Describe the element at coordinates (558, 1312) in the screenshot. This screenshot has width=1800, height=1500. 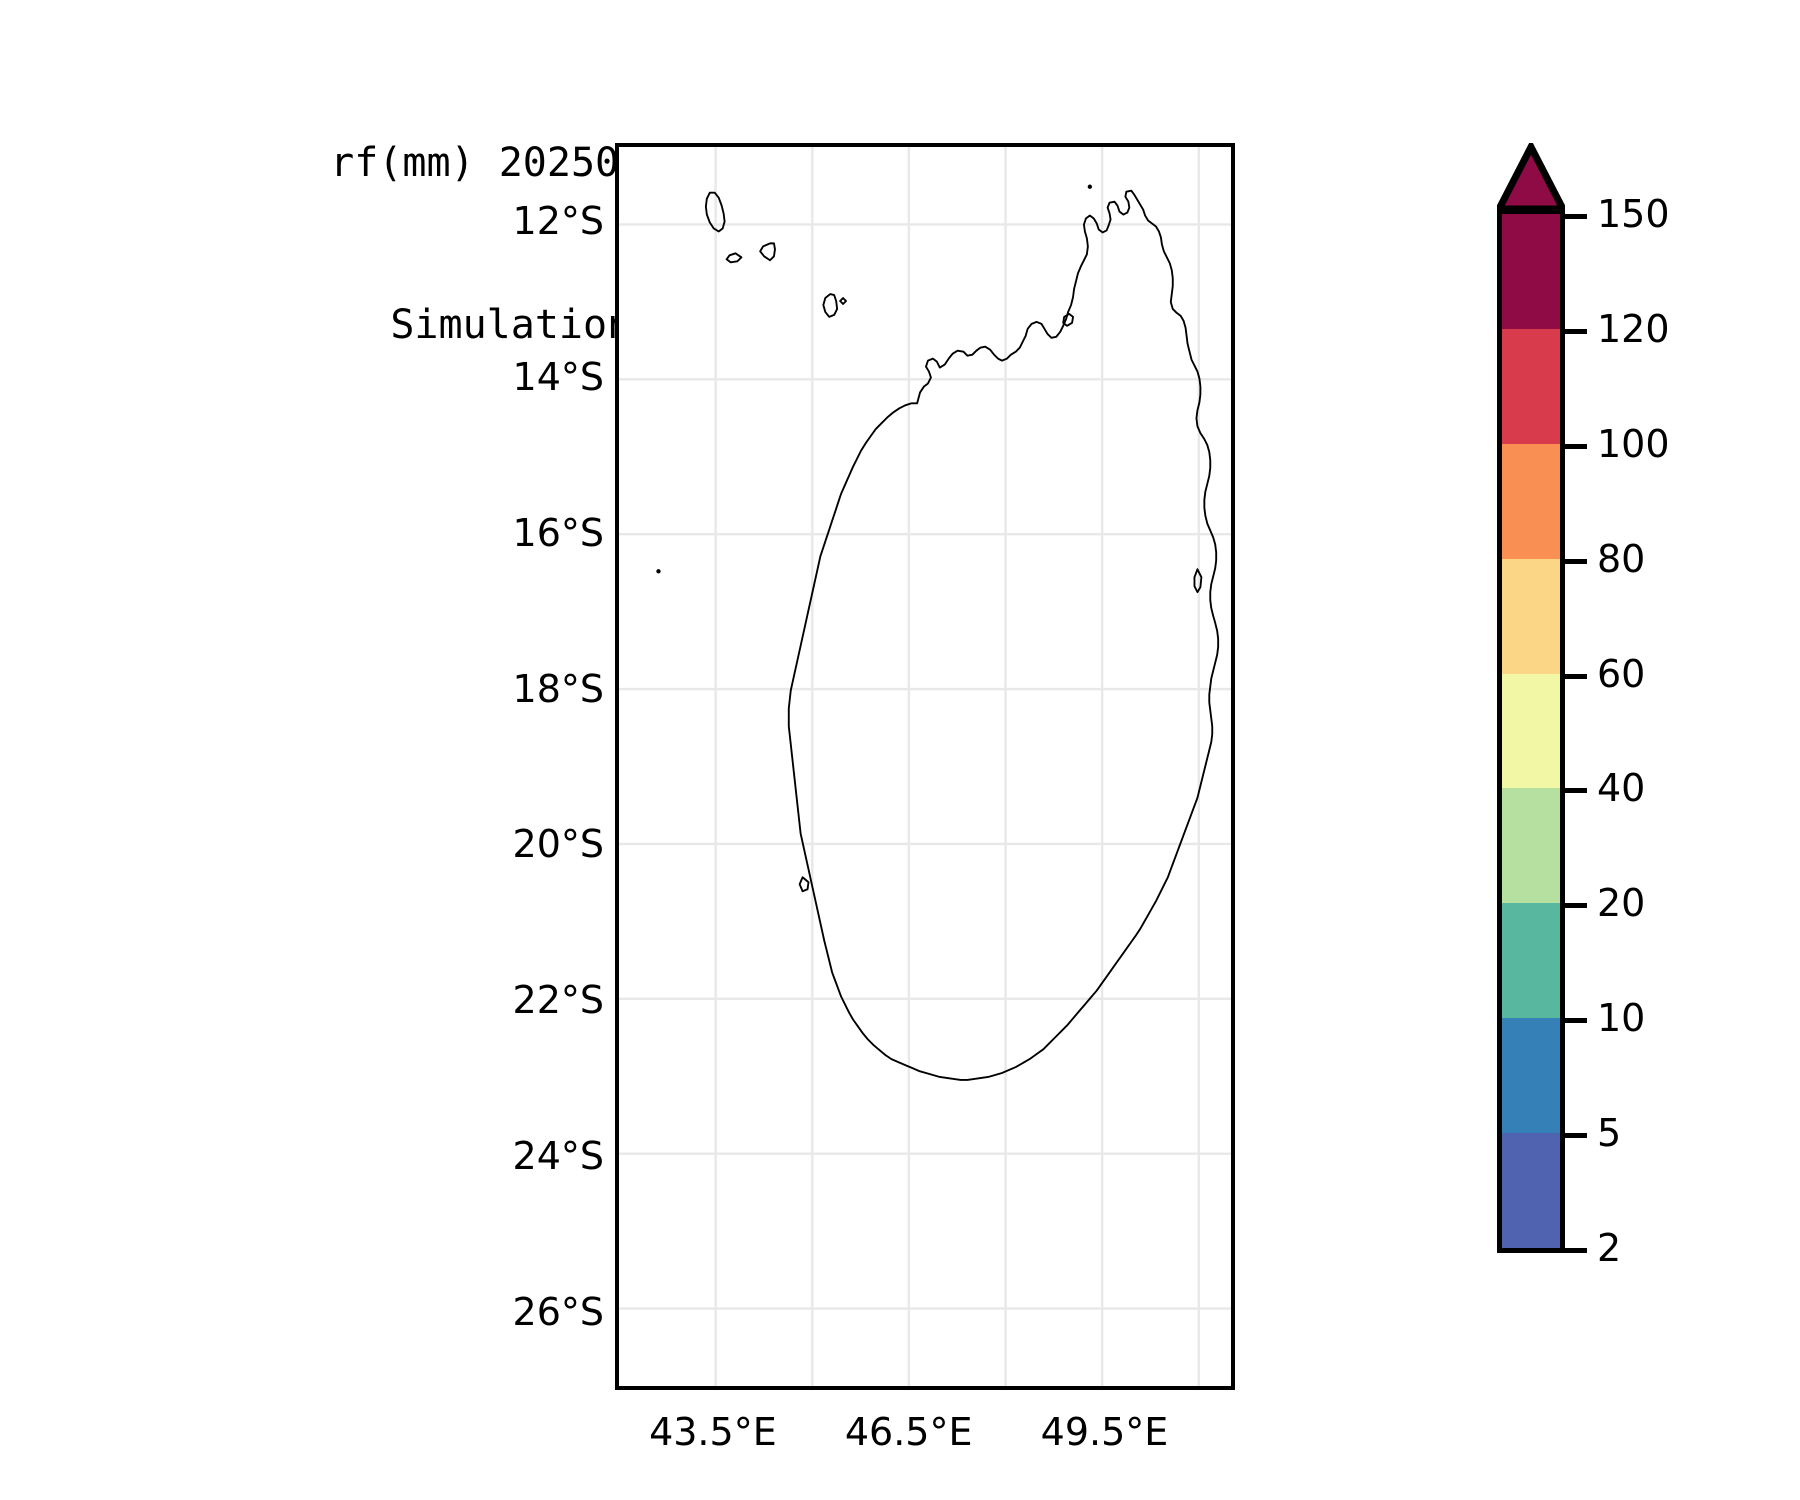
I see `y-axis-tick-label: 26°S` at that location.